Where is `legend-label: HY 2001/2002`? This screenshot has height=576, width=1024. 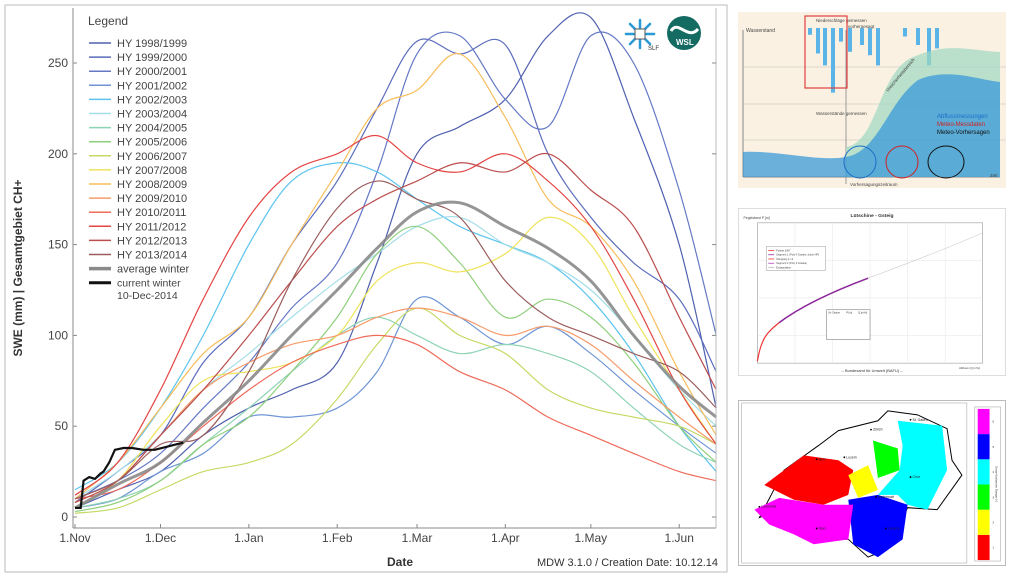 legend-label: HY 2001/2002 is located at coordinates (152, 86).